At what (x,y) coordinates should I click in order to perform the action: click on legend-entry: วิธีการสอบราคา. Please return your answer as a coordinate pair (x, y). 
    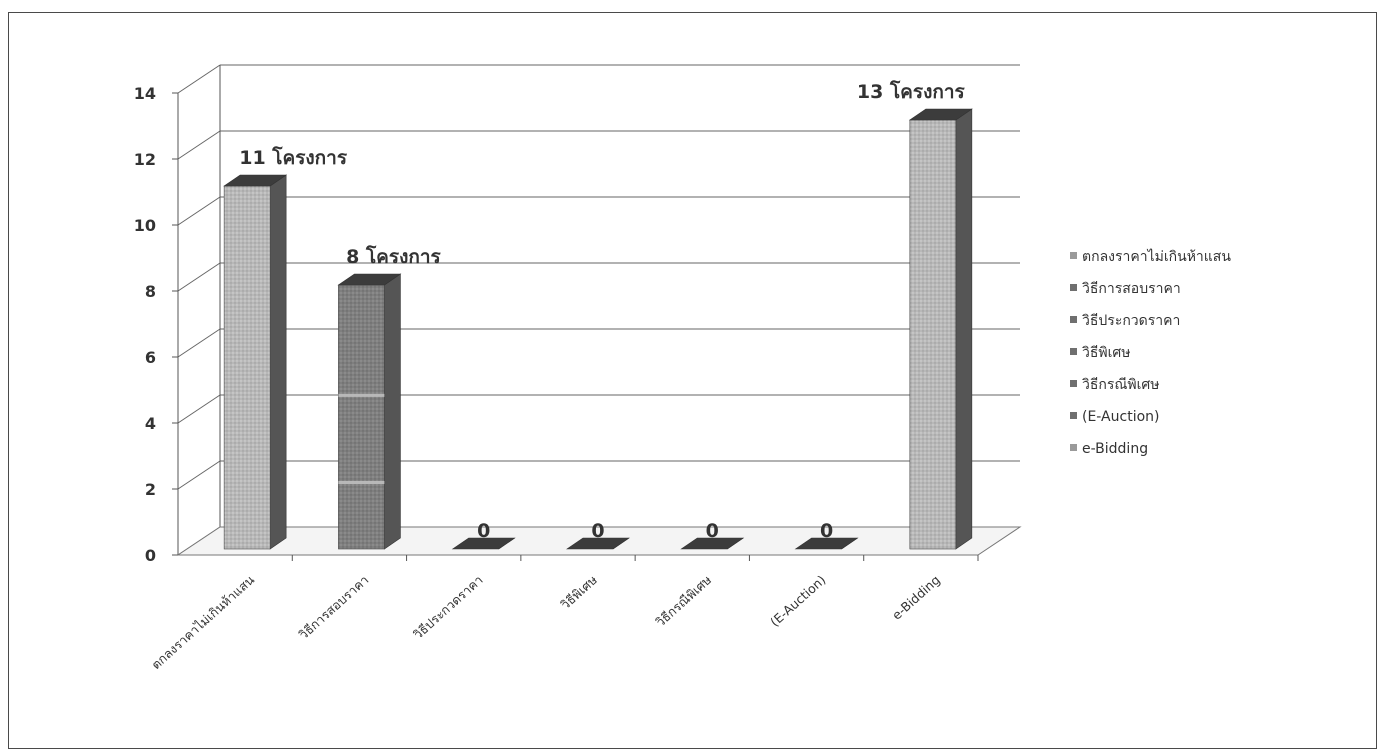
    Looking at the image, I should click on (1131, 289).